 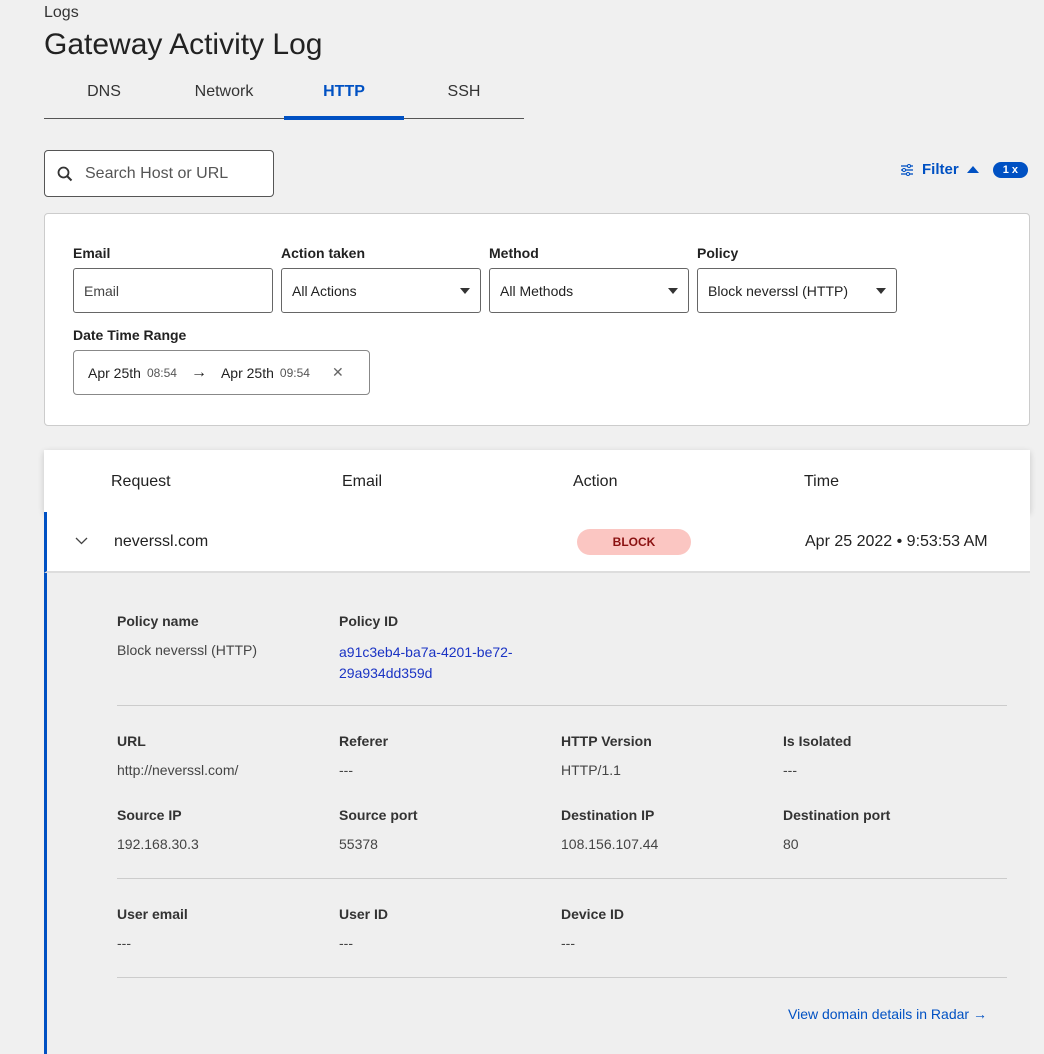 I want to click on device-id-value: ---, so click(x=568, y=943).